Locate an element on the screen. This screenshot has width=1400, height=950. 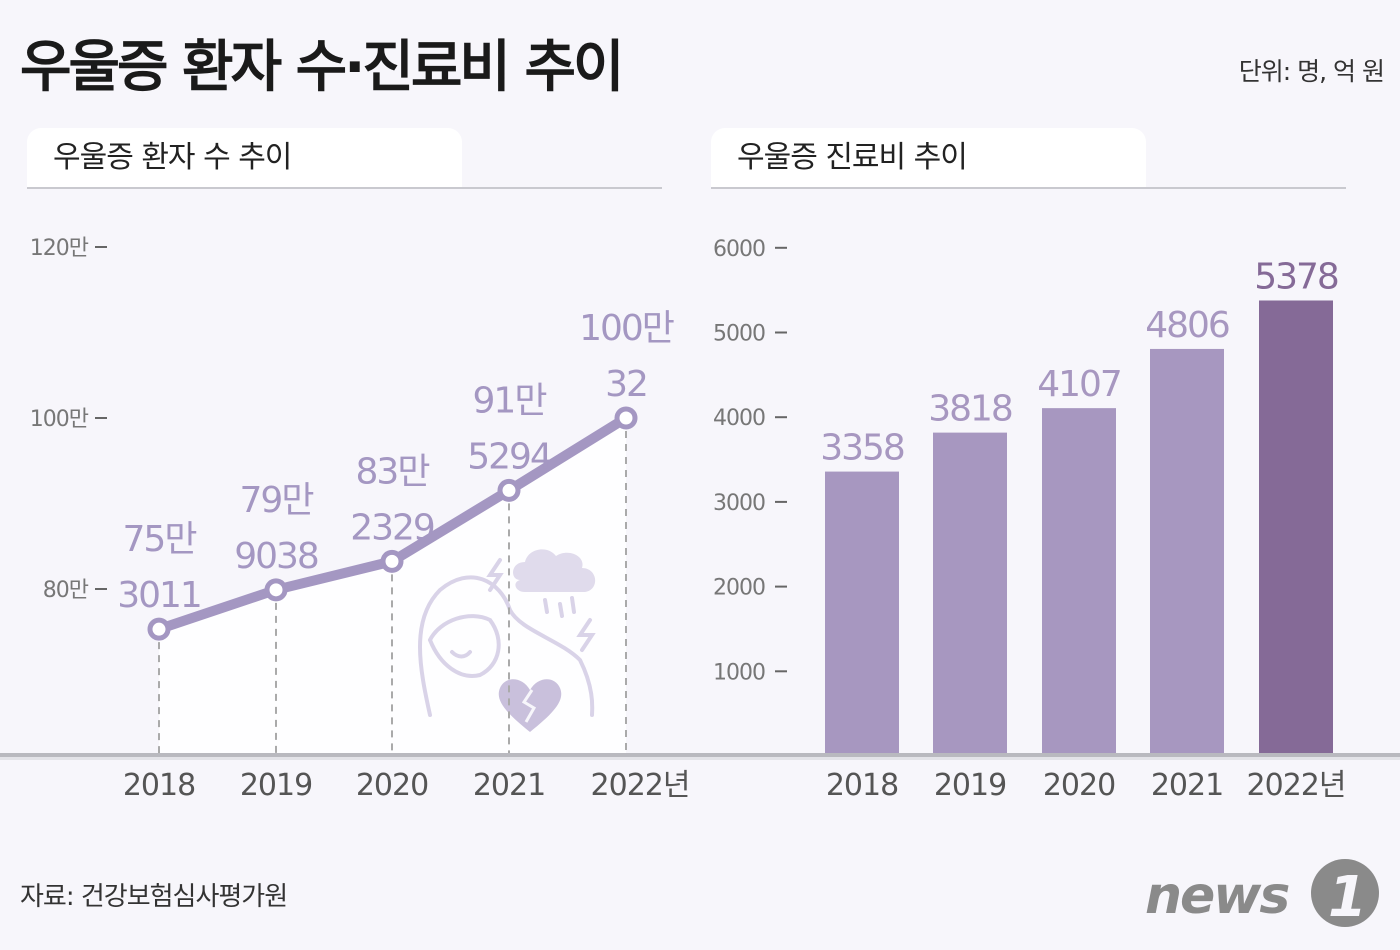
line-y-tick-label: 120만 is located at coordinates (59, 248).